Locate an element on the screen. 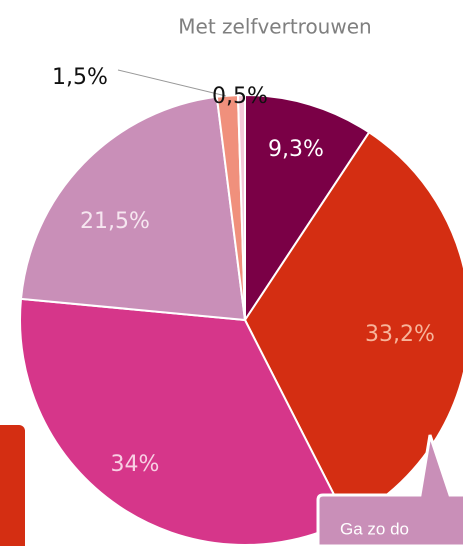  callout is located at coordinates (389, 490).